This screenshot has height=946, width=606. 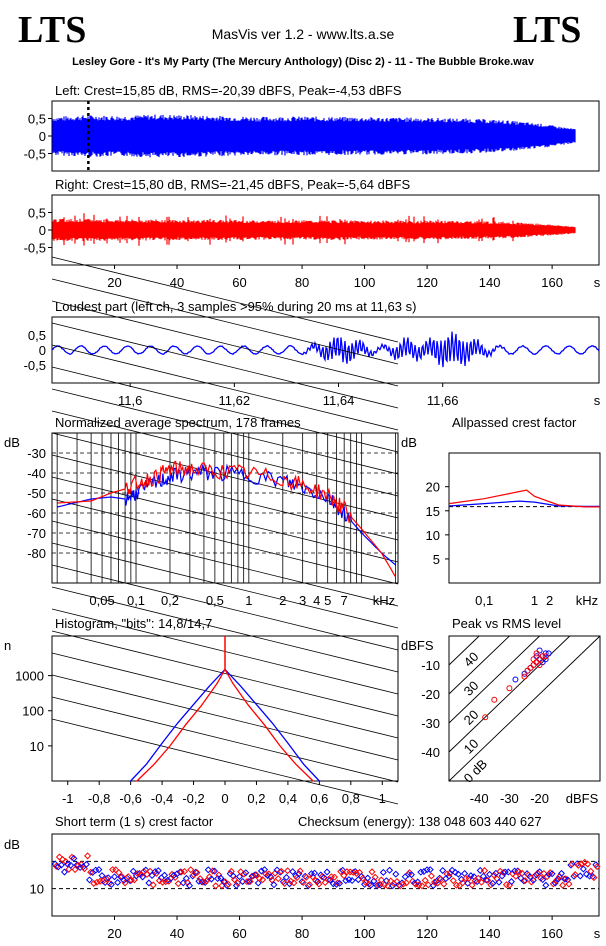 I want to click on crest-xtick: 1, so click(x=534, y=600).